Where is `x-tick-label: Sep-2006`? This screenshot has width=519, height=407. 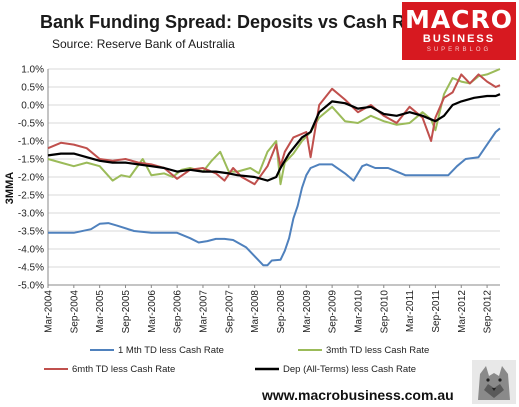
x-tick-label: Sep-2006 is located at coordinates (178, 312).